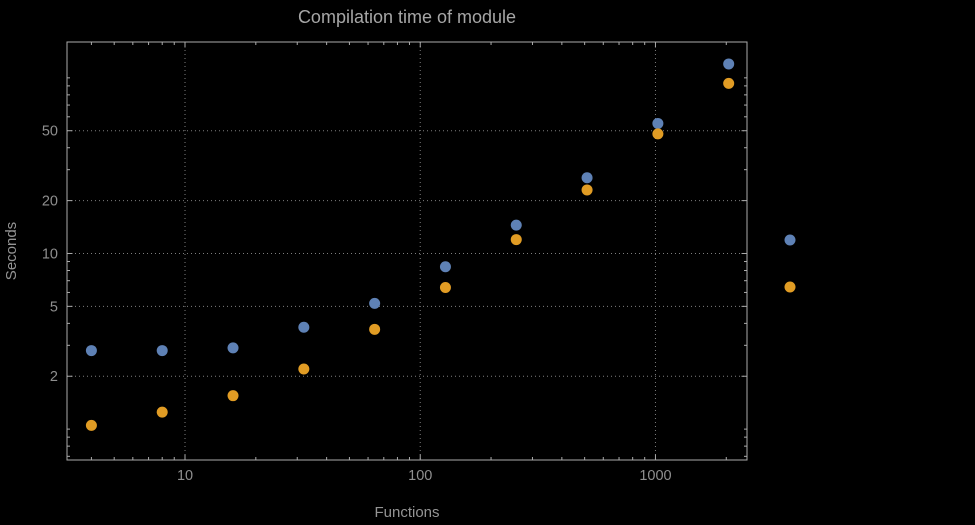 The image size is (975, 525). Describe the element at coordinates (185, 476) in the screenshot. I see `x-tick-label: 10` at that location.